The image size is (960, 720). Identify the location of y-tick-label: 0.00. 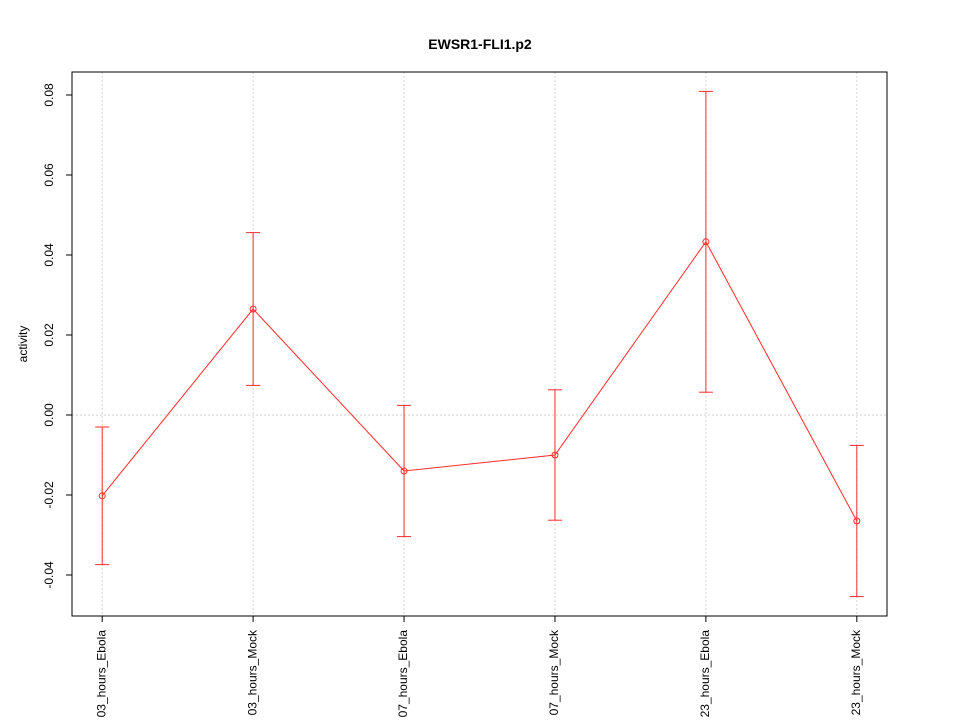
(49, 415).